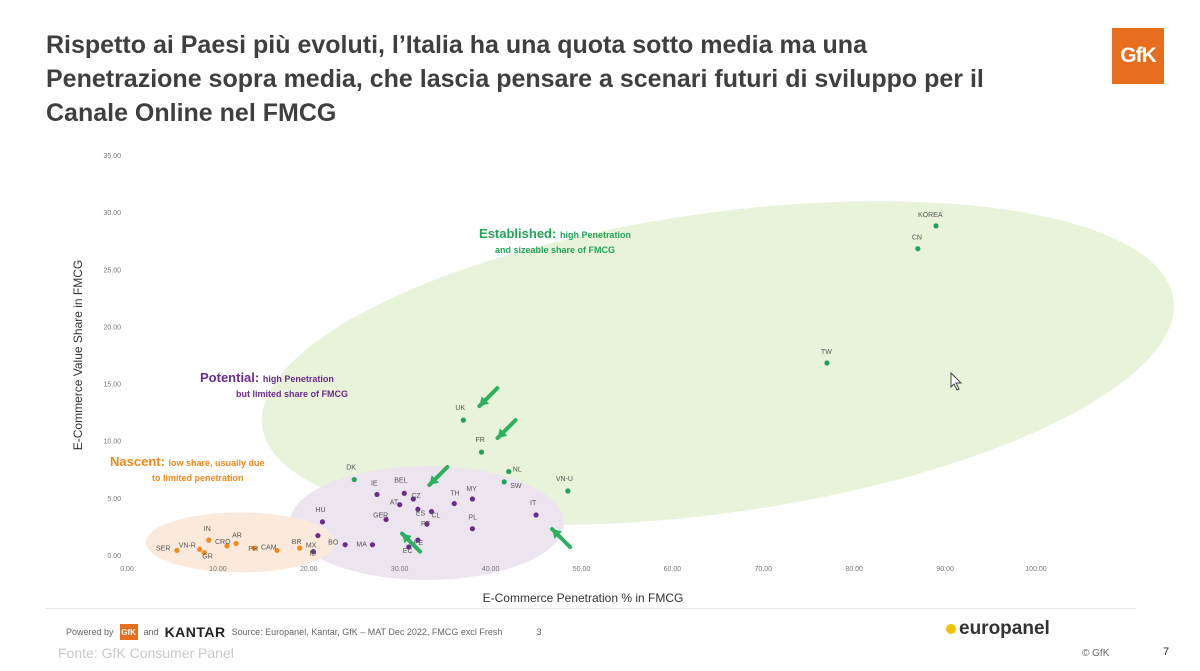 This screenshot has height=671, width=1200. Describe the element at coordinates (471, 489) in the screenshot. I see `point-label-my: MY` at that location.